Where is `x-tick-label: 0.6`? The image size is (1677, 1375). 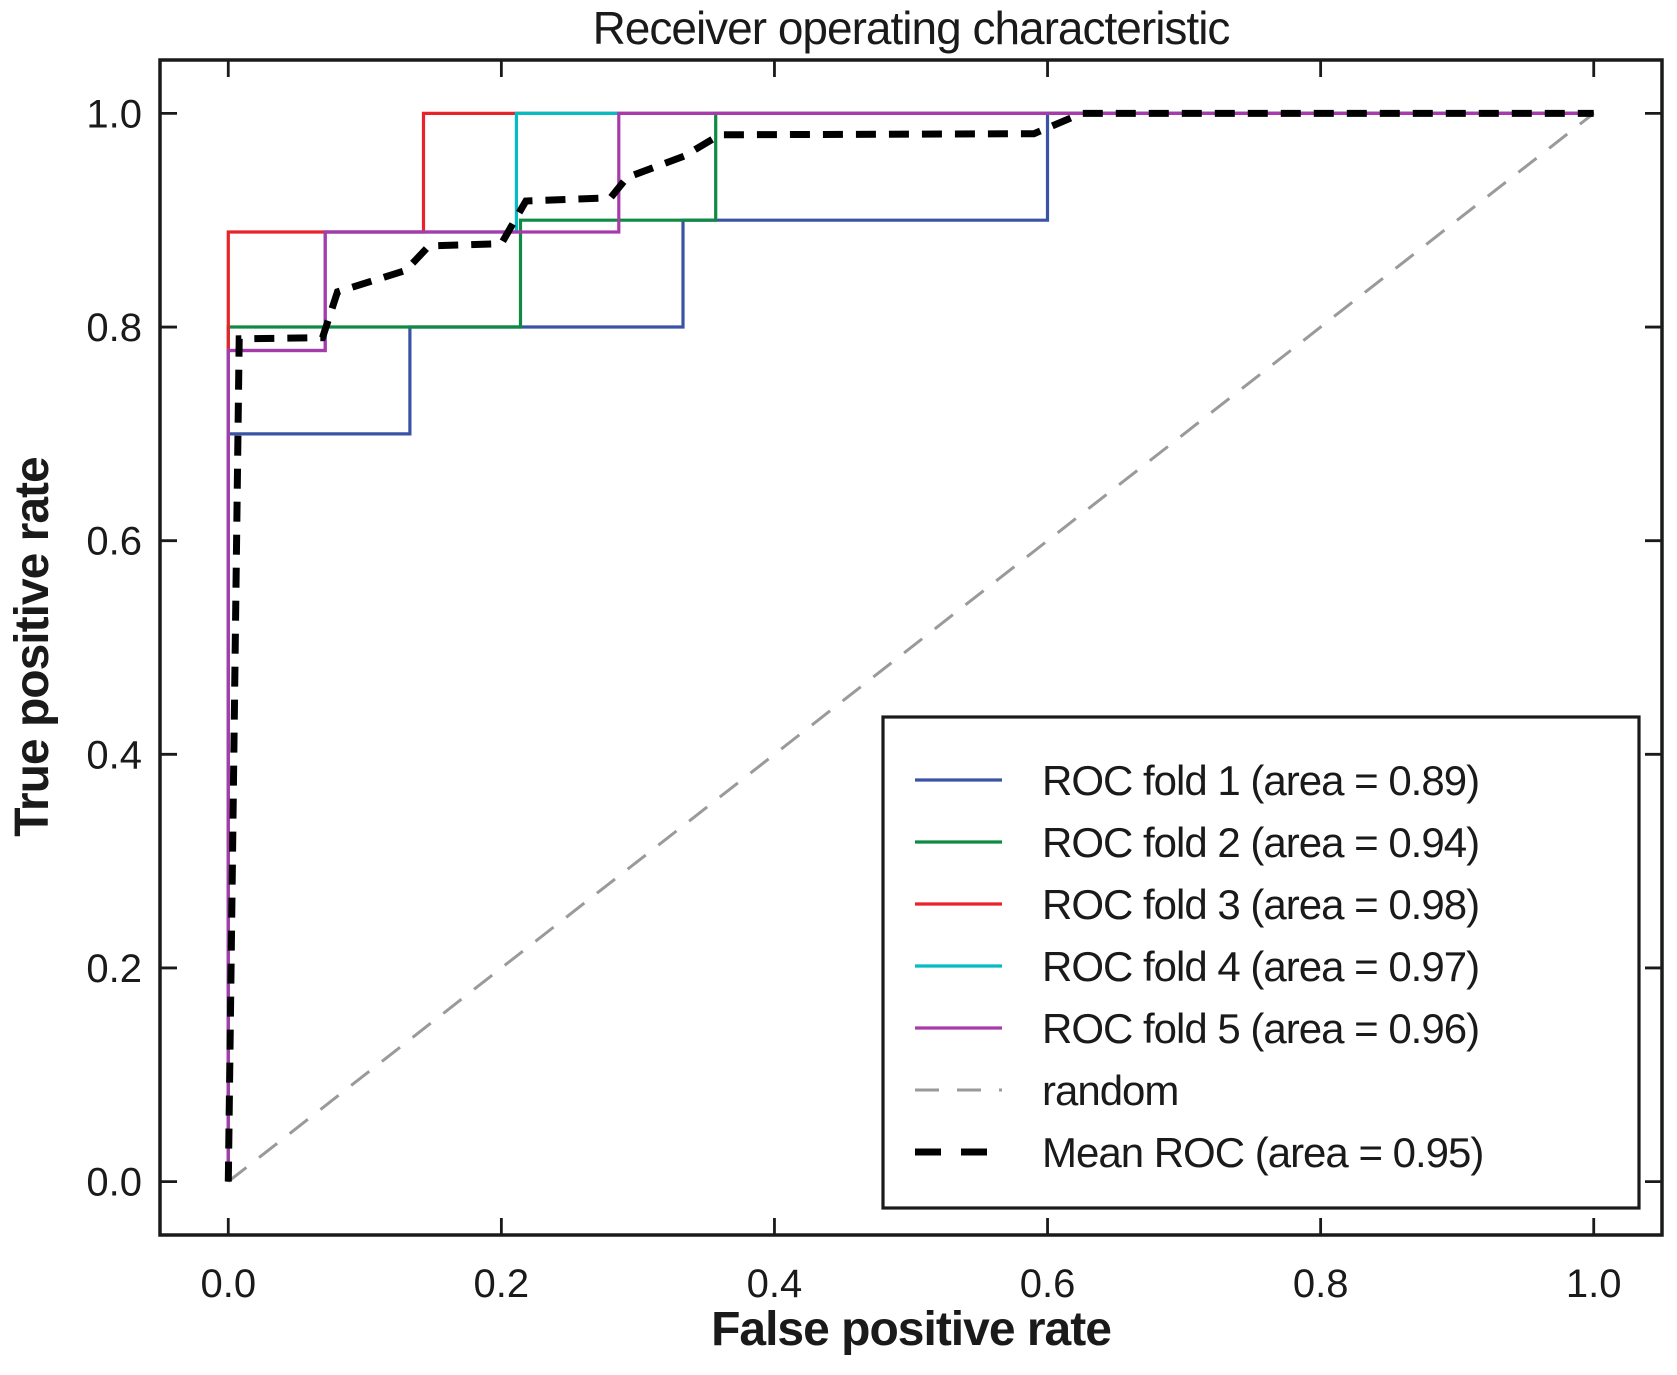 x-tick-label: 0.6 is located at coordinates (1048, 1284).